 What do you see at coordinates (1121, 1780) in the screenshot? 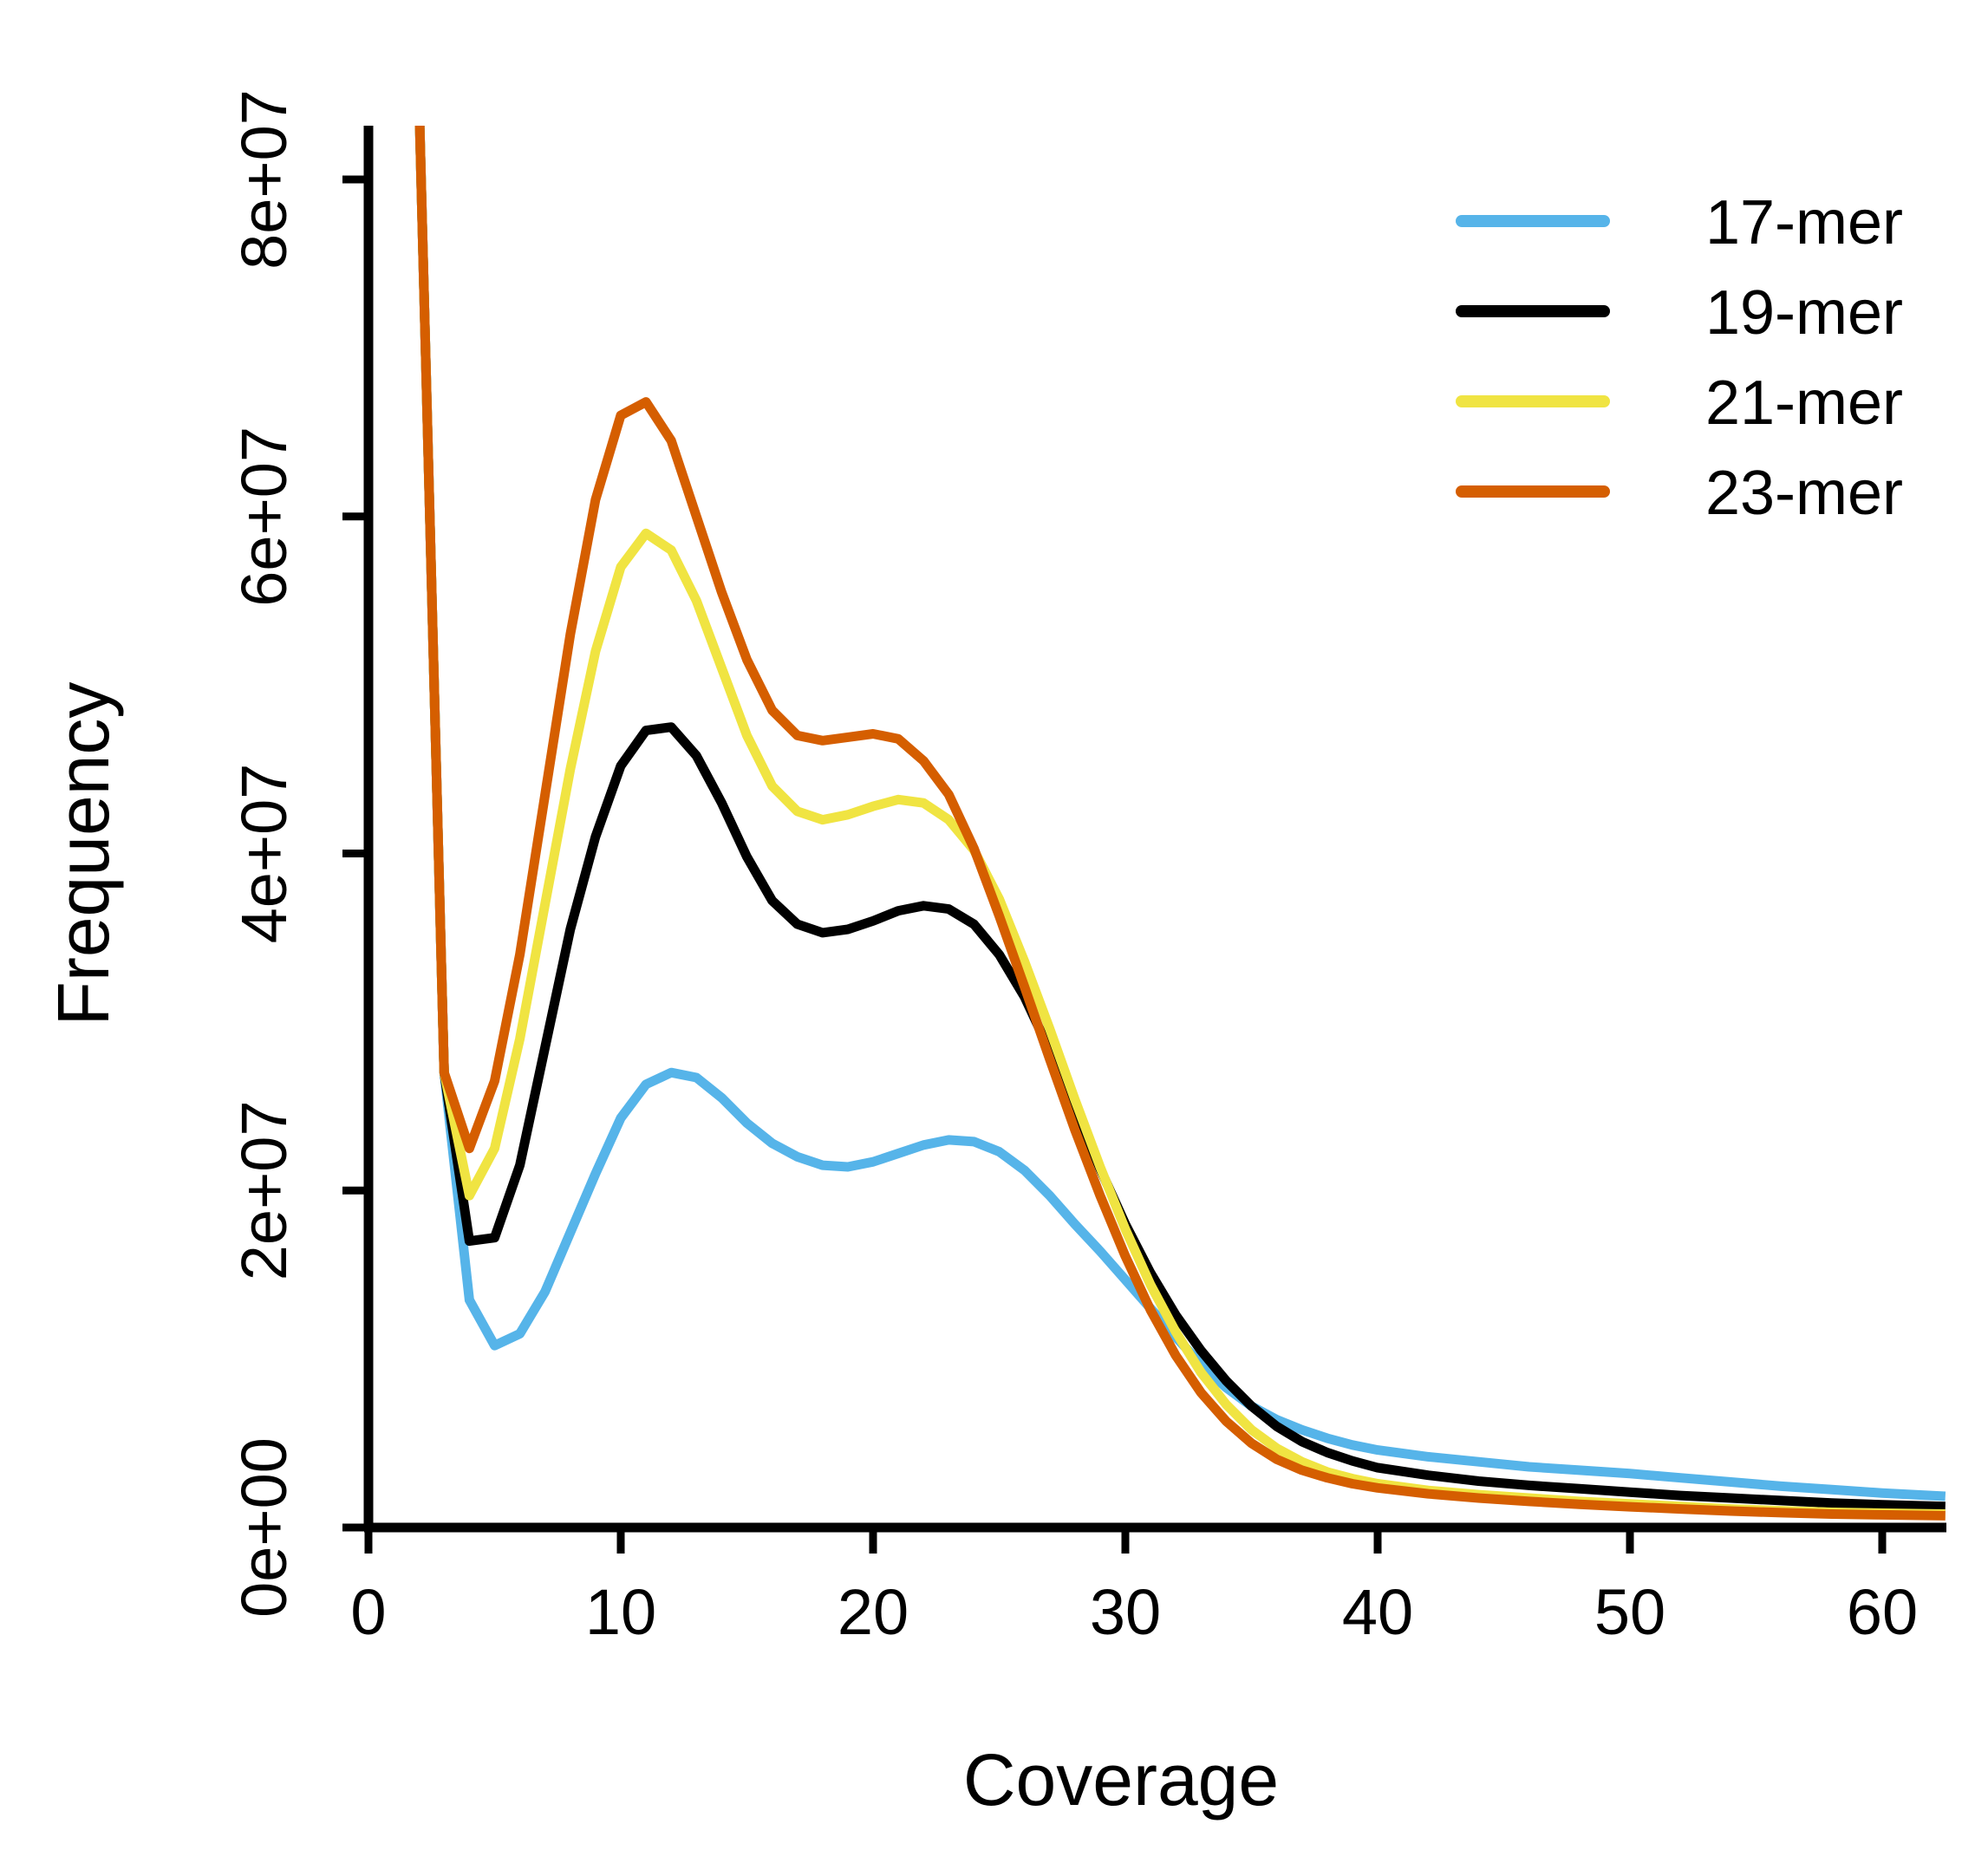
I see `x-axis-title: Coverage` at bounding box center [1121, 1780].